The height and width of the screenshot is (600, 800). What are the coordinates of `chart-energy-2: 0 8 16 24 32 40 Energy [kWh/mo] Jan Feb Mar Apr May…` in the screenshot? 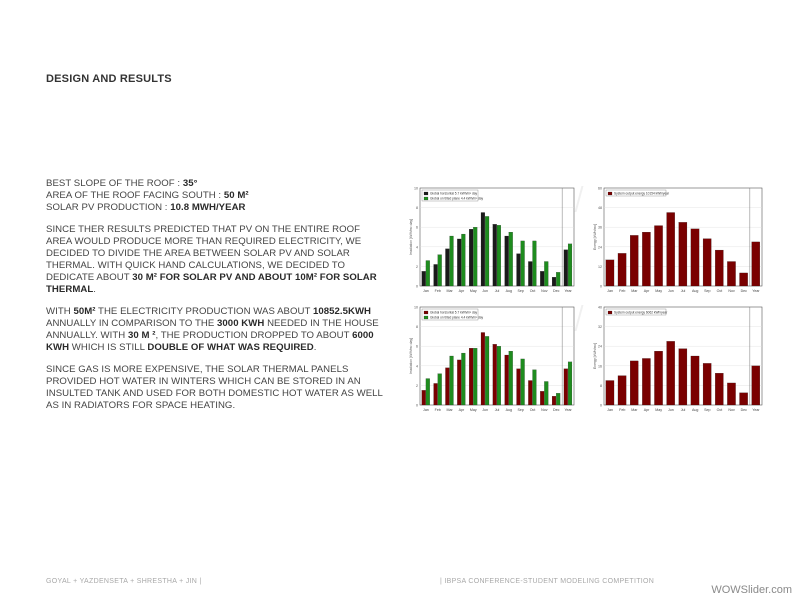 It's located at (678, 360).